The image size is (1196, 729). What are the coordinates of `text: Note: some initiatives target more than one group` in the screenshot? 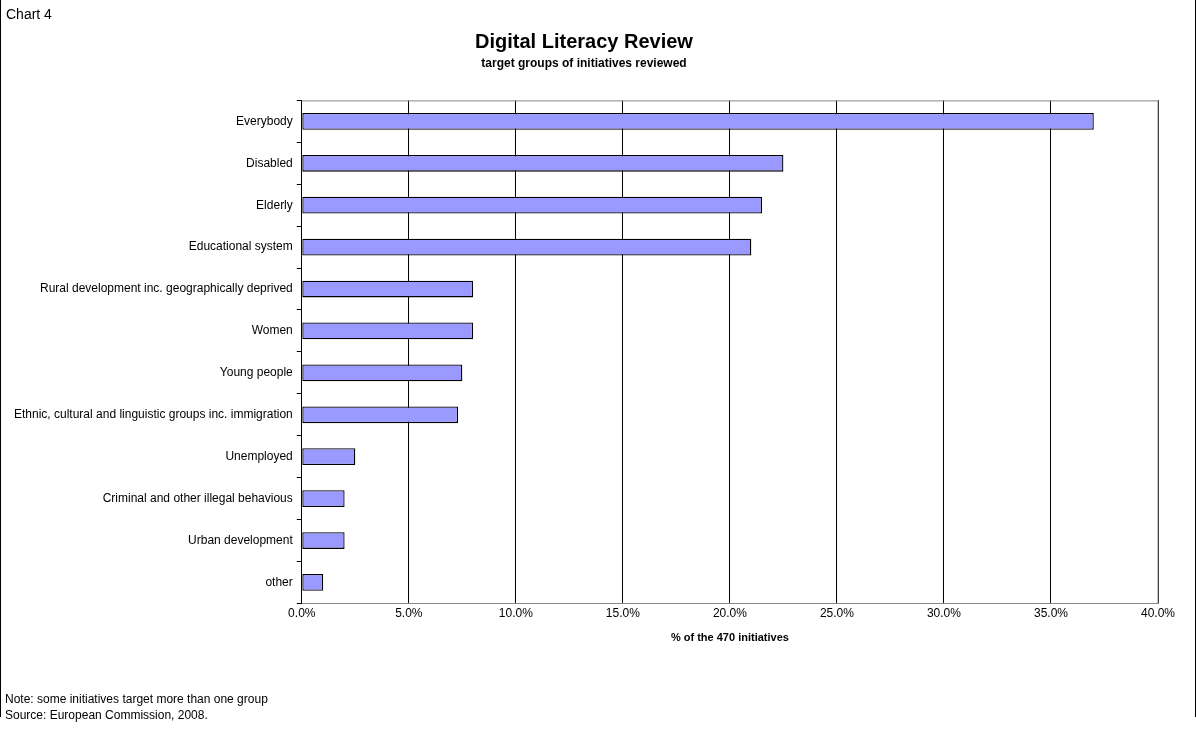 It's located at (136, 699).